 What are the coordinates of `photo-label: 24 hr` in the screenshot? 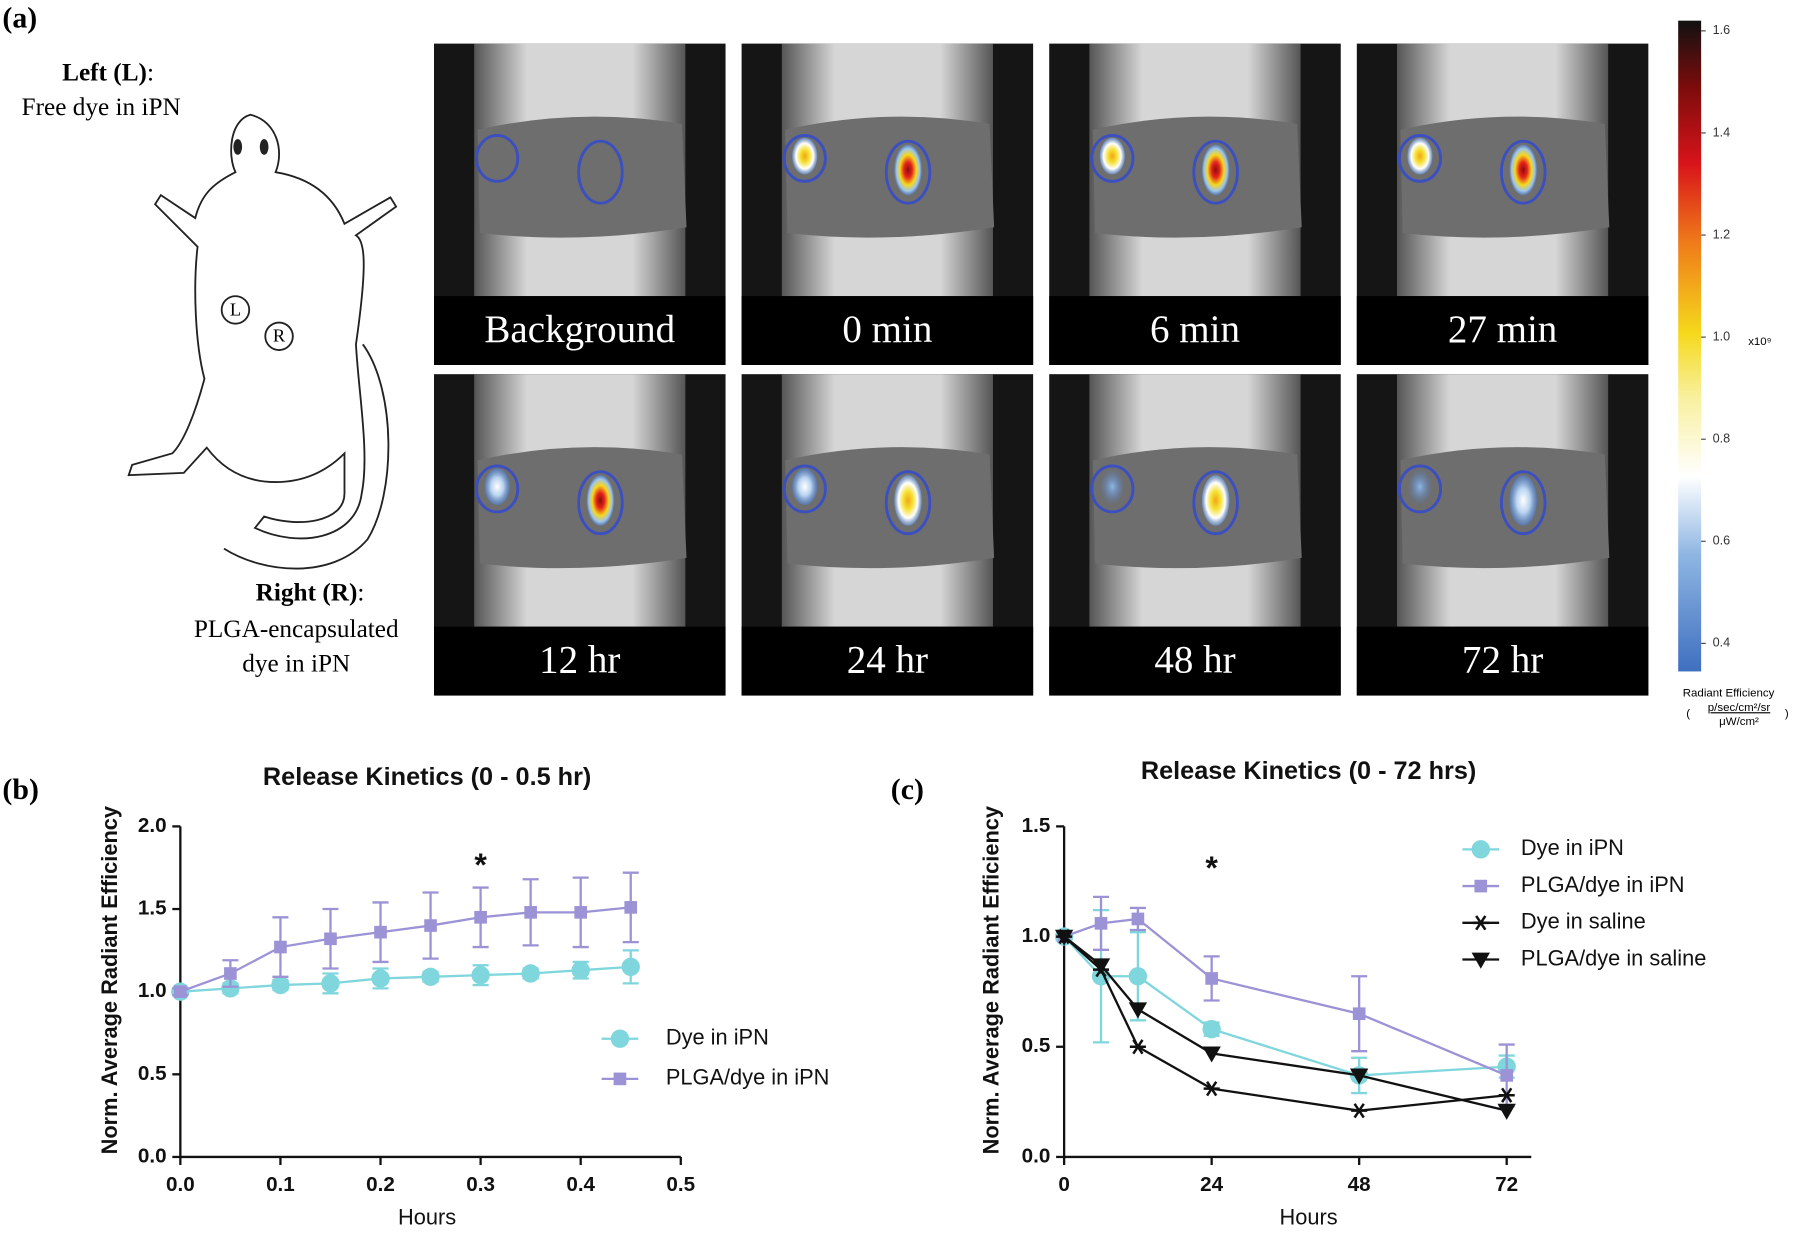 It's located at (887, 659).